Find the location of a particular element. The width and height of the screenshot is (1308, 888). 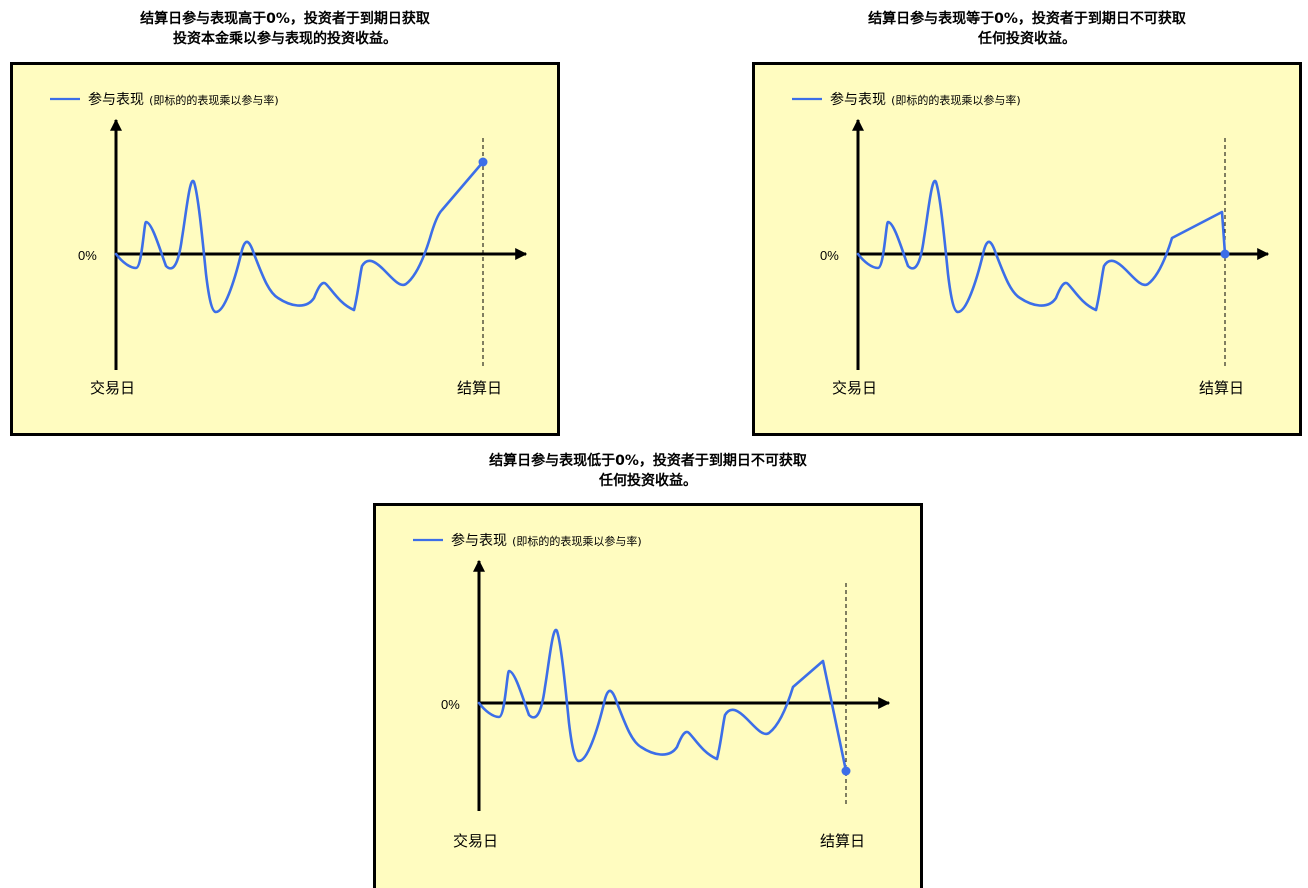

panel-1-settlement-point is located at coordinates (483, 162).